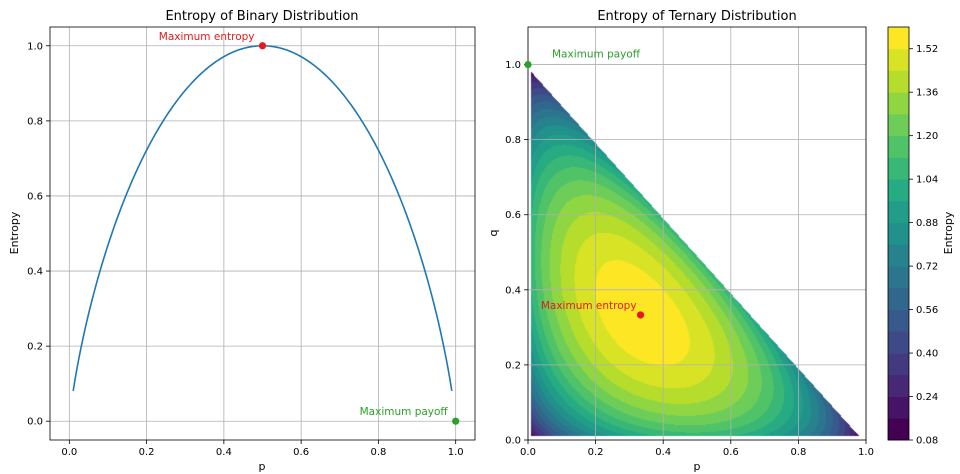 This screenshot has height=474, width=960. I want to click on ternary-max-payoff-label: Maximum payoff, so click(596, 55).